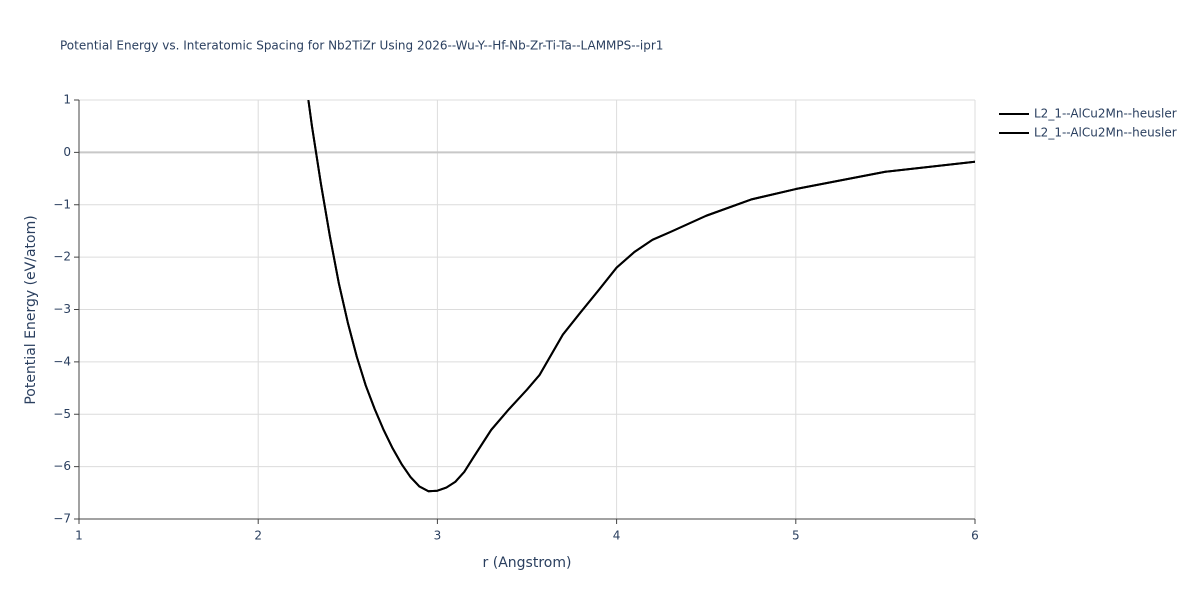 The image size is (1200, 600). I want to click on y-tick-label: −2, so click(62, 257).